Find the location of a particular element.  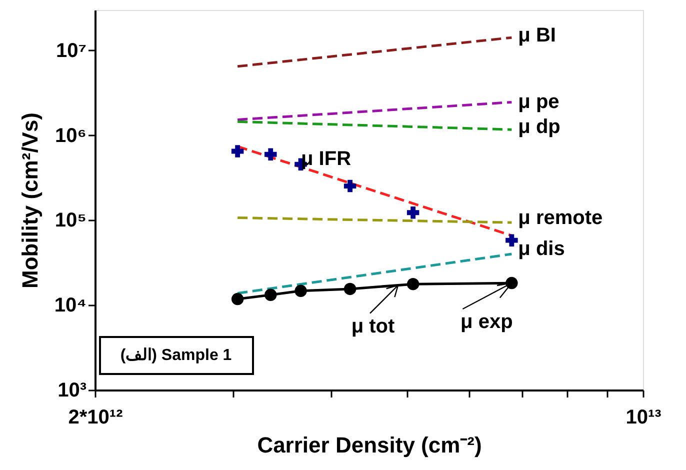

y-tick-label: 10⁴ is located at coordinates (70, 305).